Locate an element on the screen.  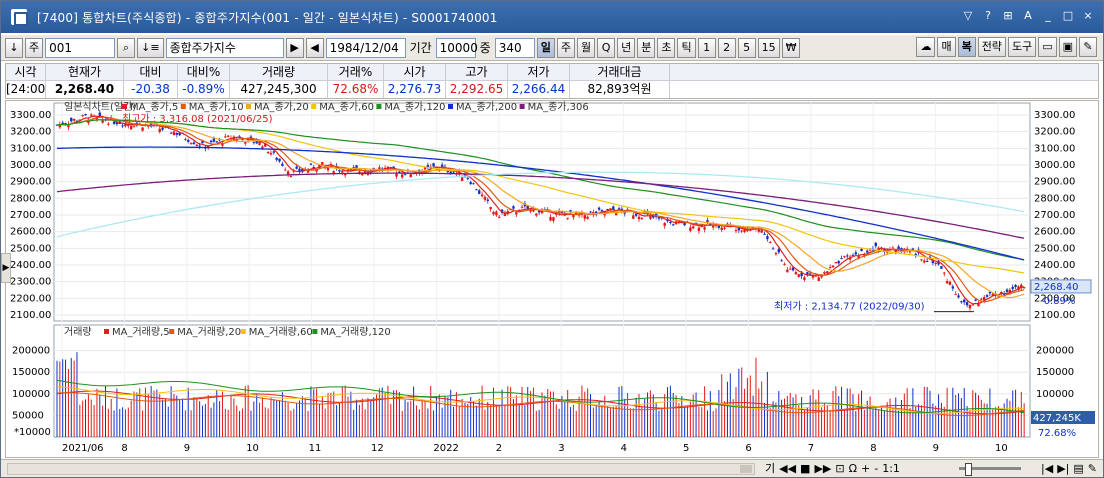
interval-year: 년 is located at coordinates (626, 47).